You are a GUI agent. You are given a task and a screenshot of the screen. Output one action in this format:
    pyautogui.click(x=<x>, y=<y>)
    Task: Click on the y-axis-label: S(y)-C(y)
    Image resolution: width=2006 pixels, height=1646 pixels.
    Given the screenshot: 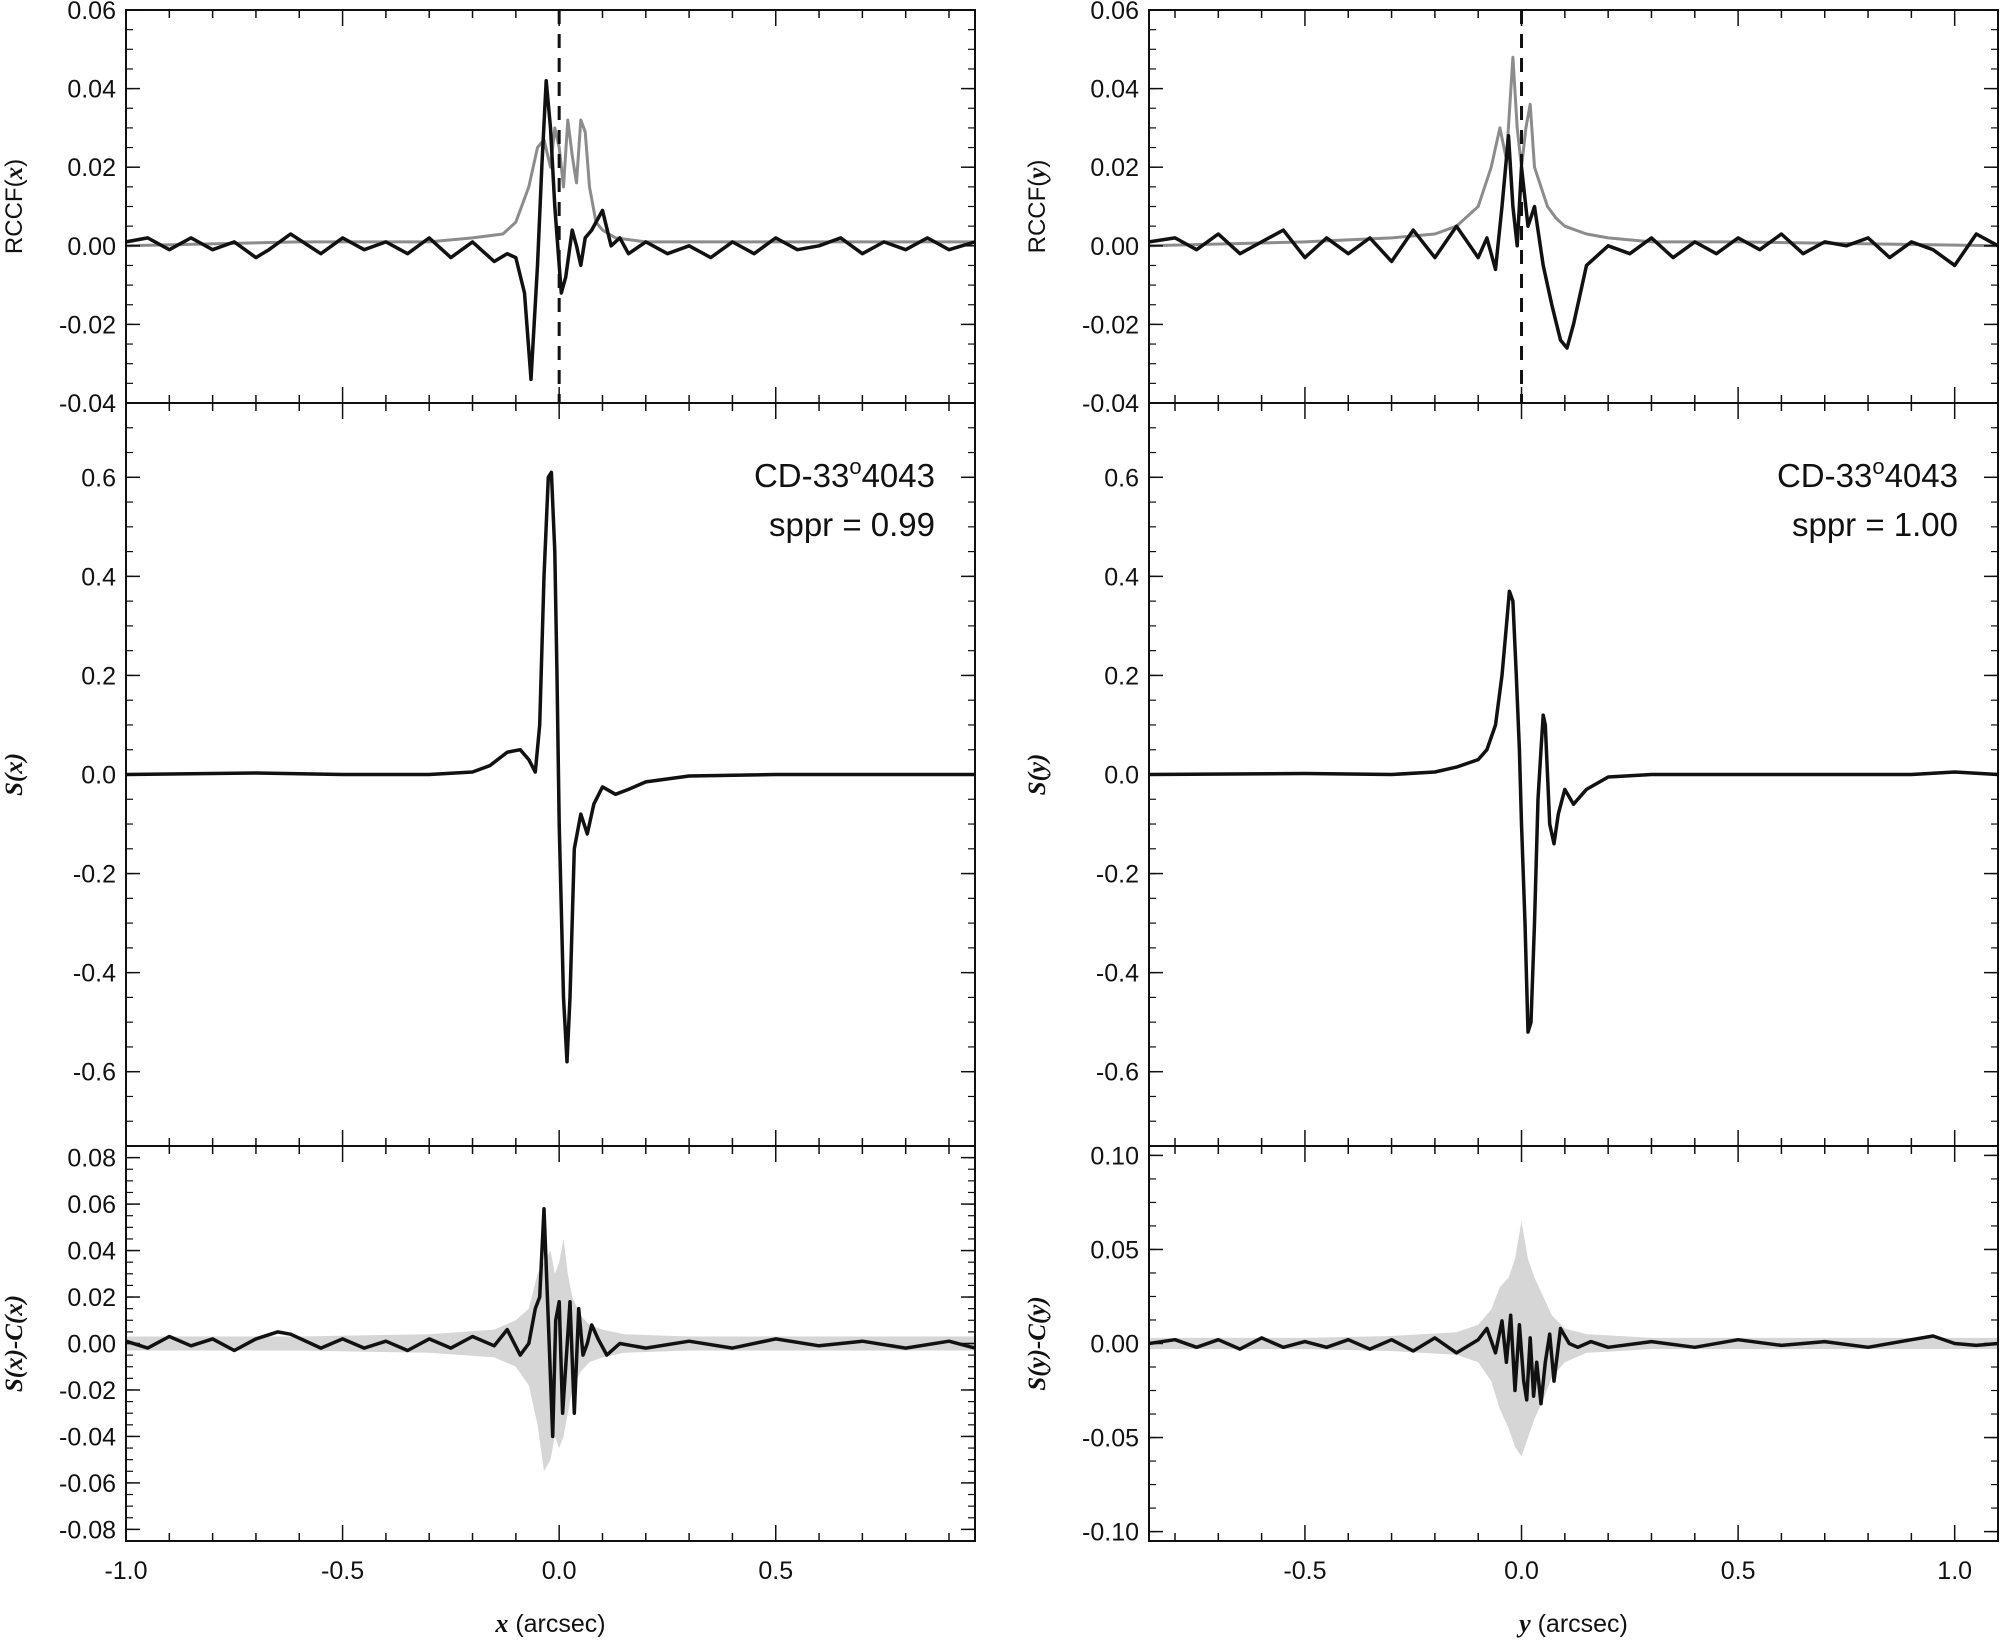 What is the action you would take?
    pyautogui.click(x=1037, y=1343)
    